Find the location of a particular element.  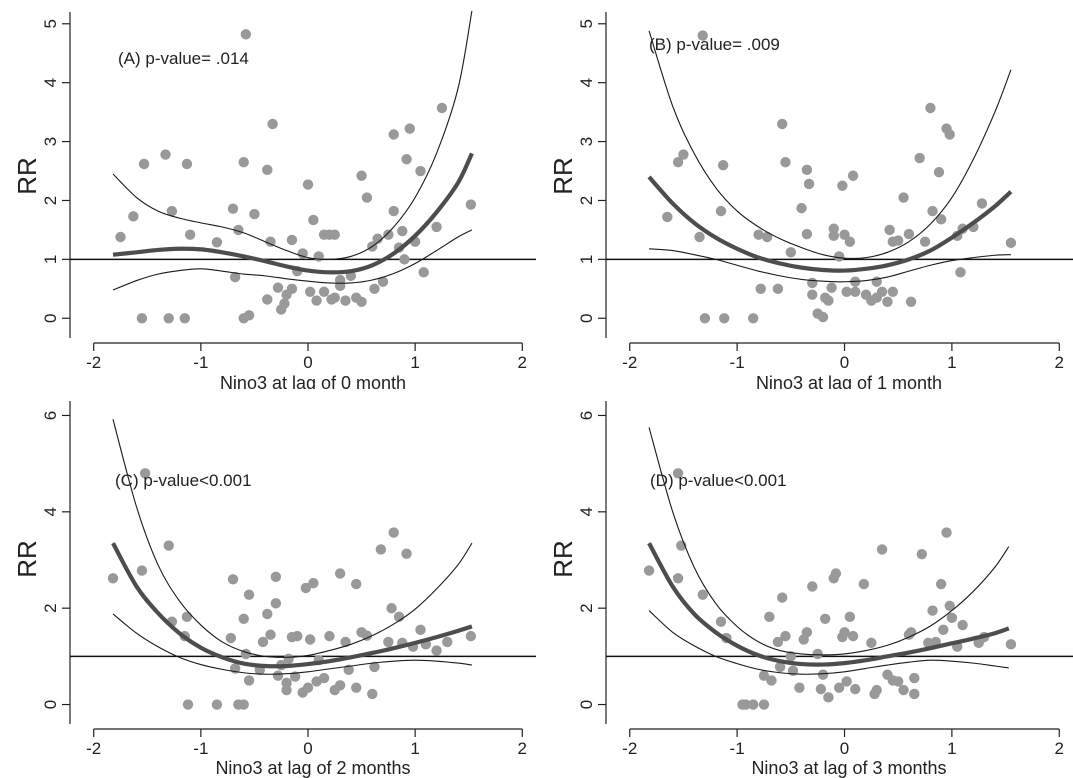

x-tick-label: -1 is located at coordinates (737, 362).